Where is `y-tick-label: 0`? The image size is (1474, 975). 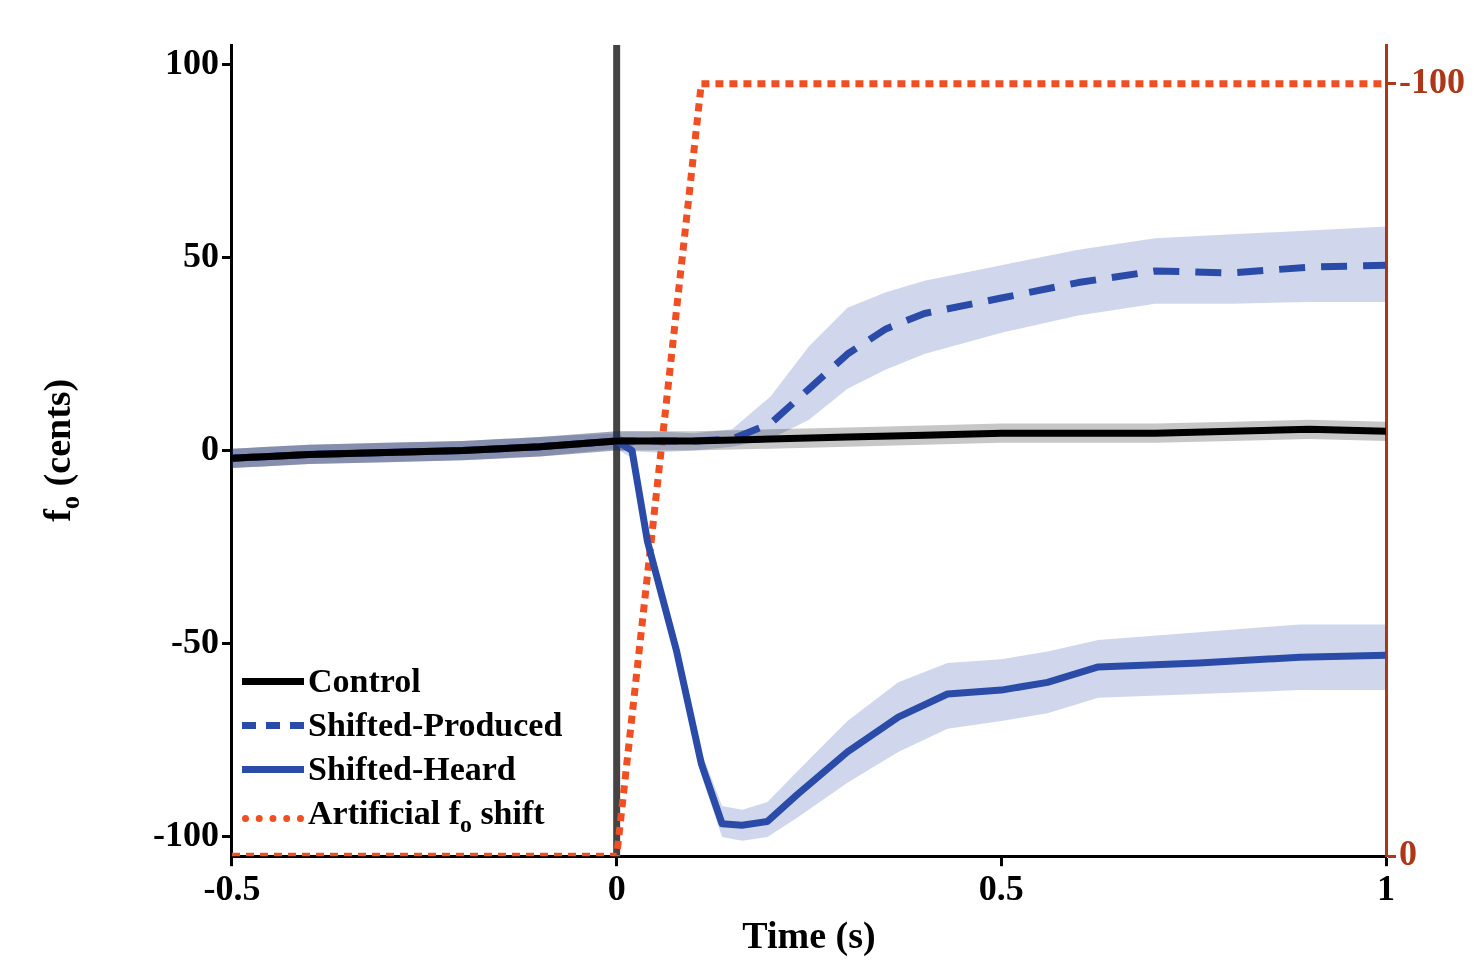
y-tick-label: 0 is located at coordinates (209, 447).